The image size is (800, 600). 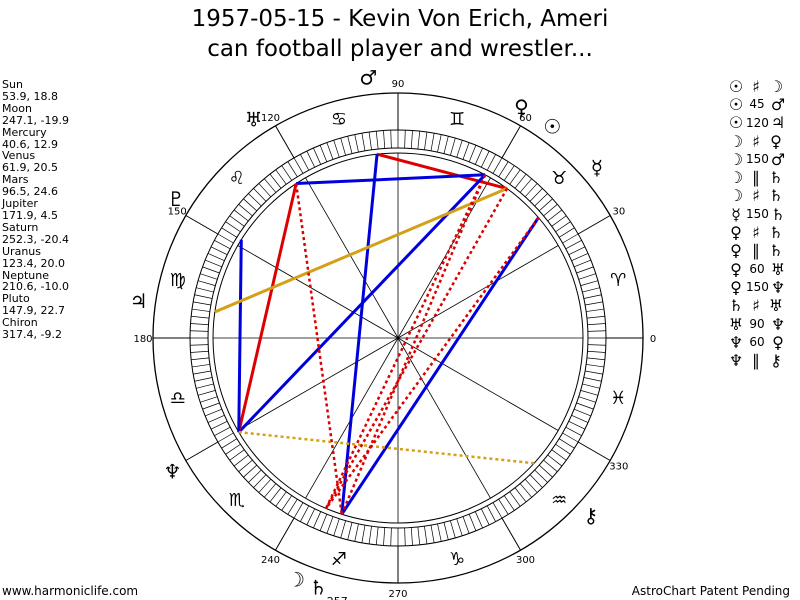 I want to click on aspect-type: ♯, so click(x=756, y=141).